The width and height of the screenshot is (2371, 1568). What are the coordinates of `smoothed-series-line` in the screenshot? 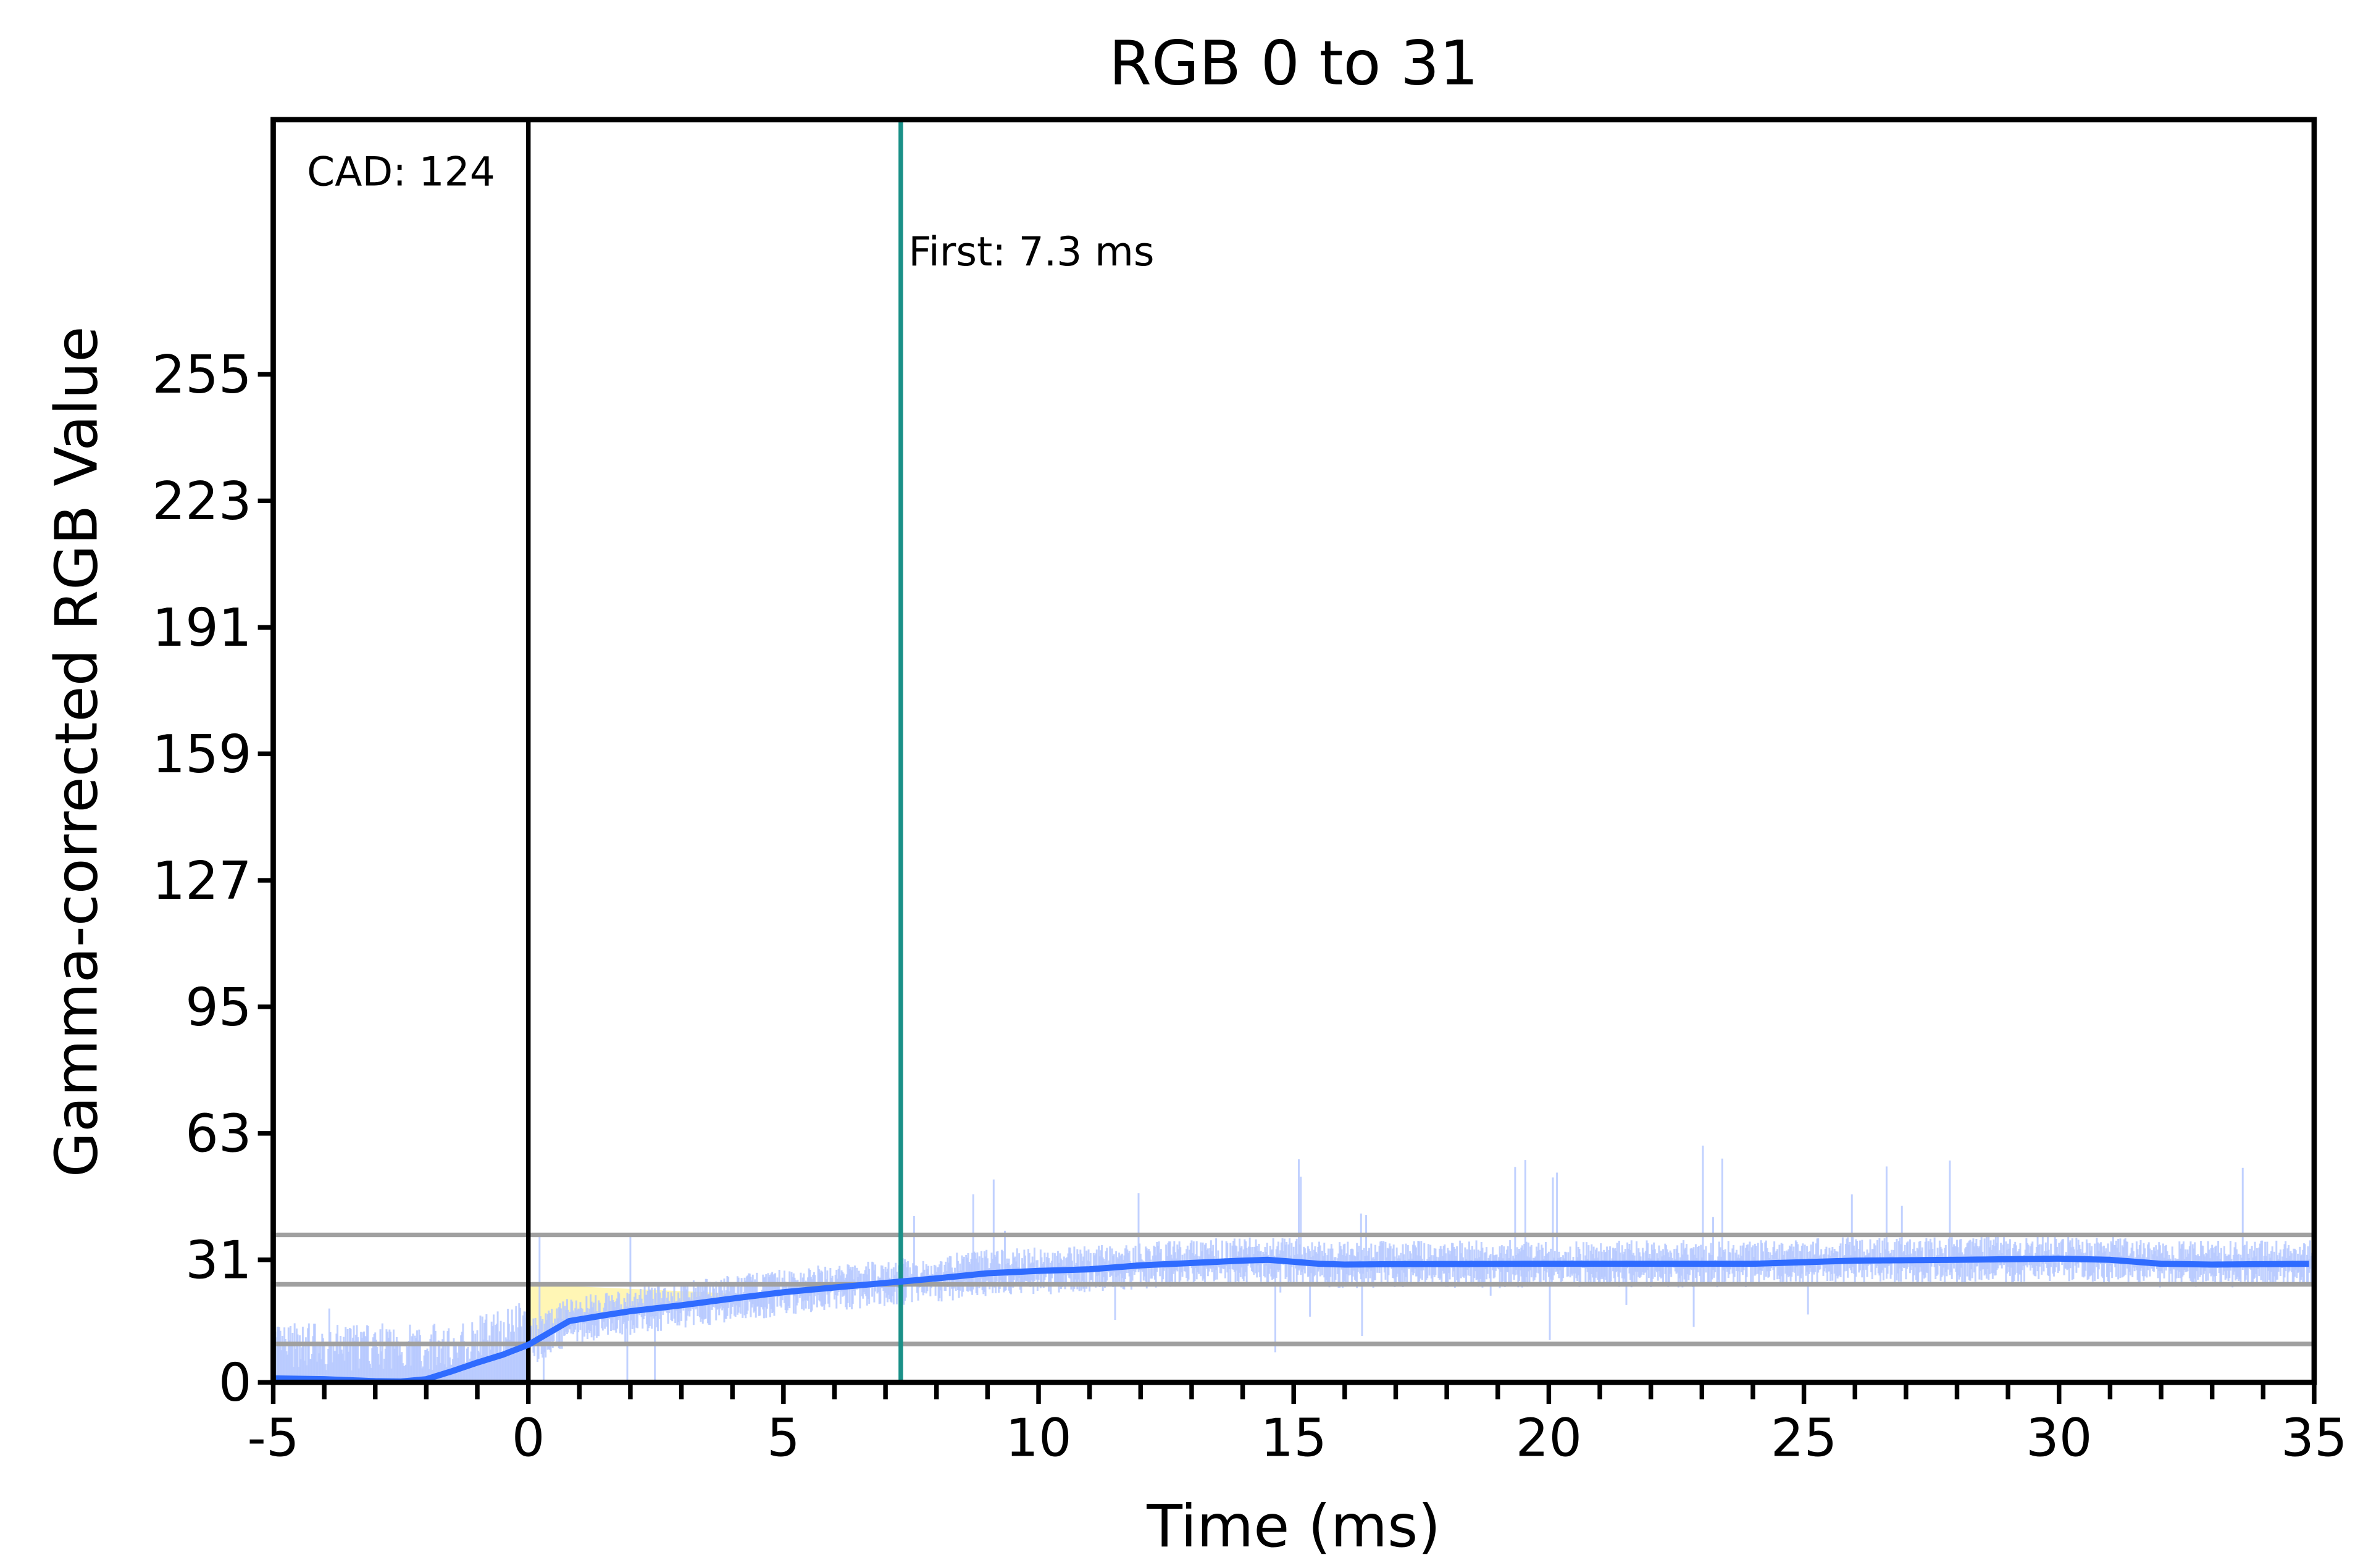 It's located at (1291, 1320).